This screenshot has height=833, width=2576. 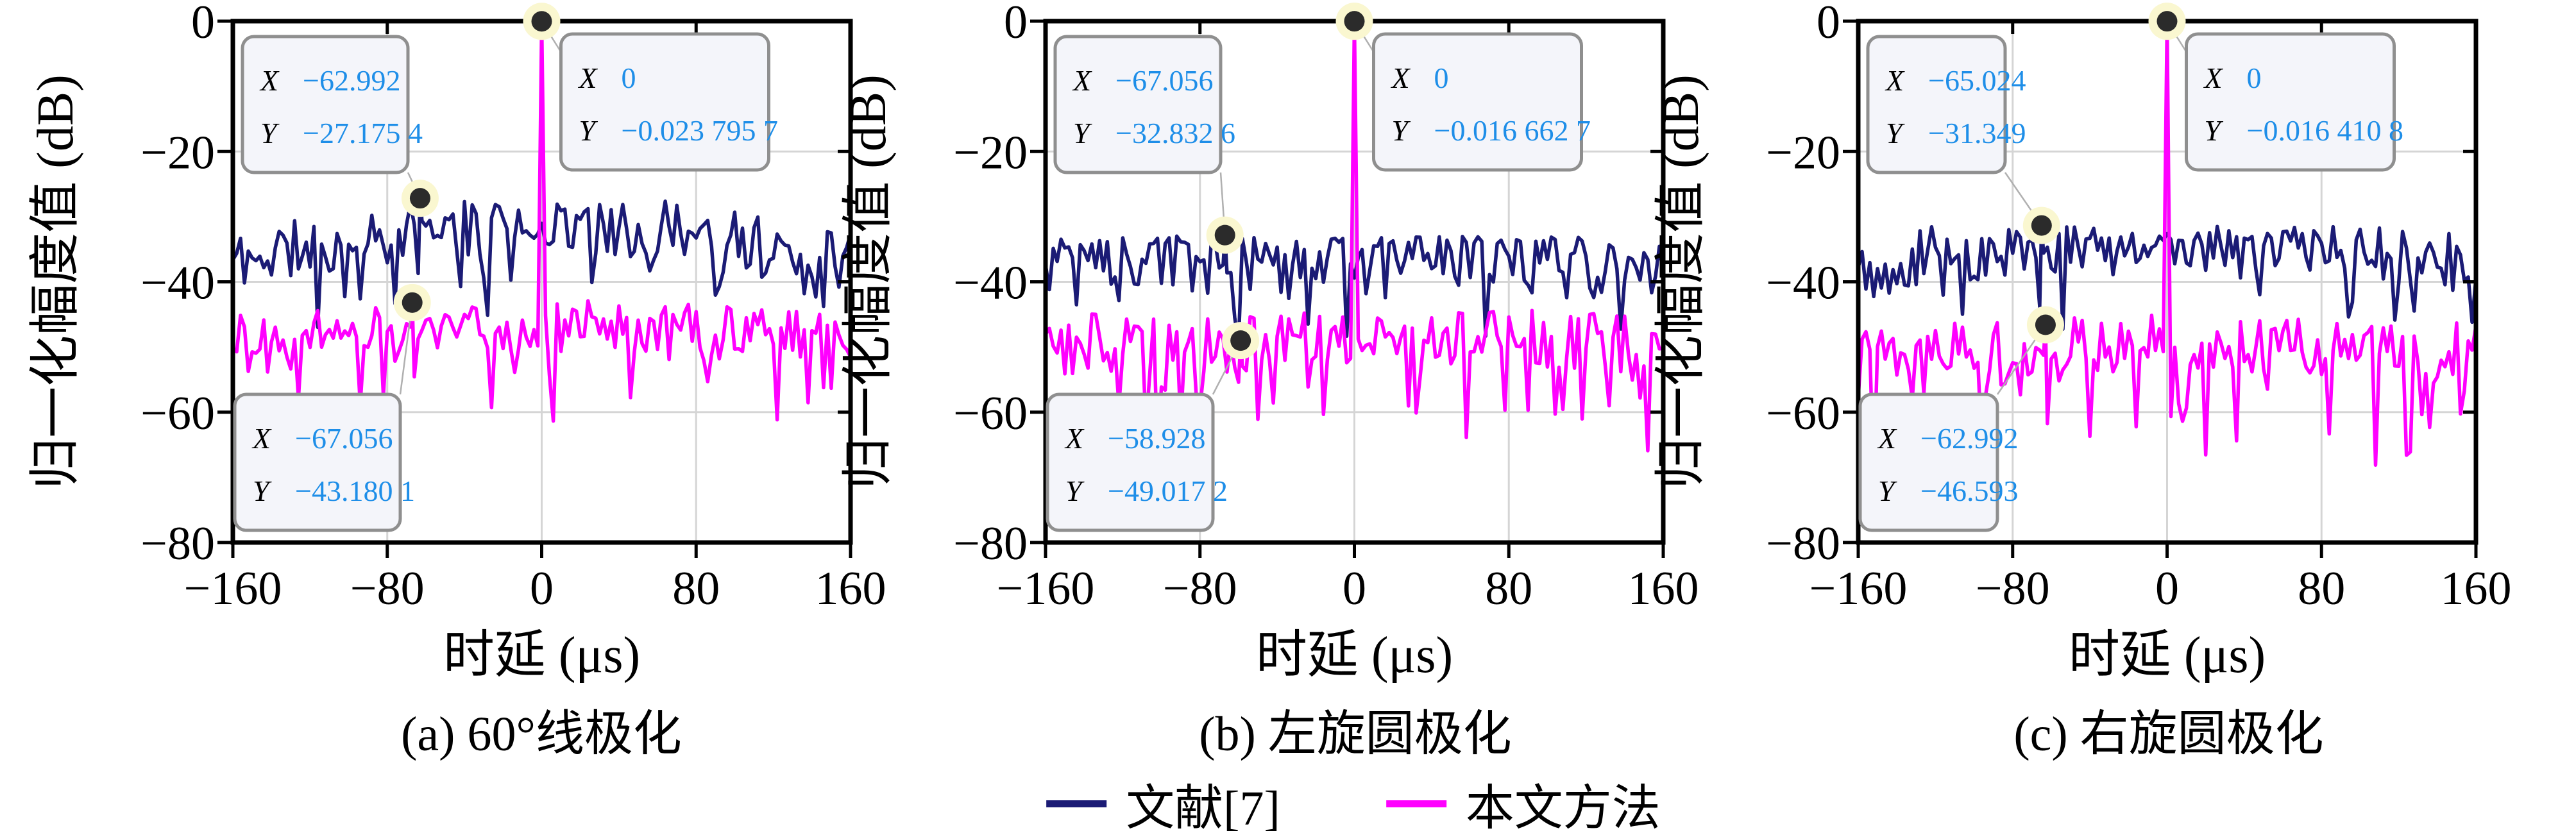 I want to click on legend-label-reference: 文献[7], so click(x=1203, y=807).